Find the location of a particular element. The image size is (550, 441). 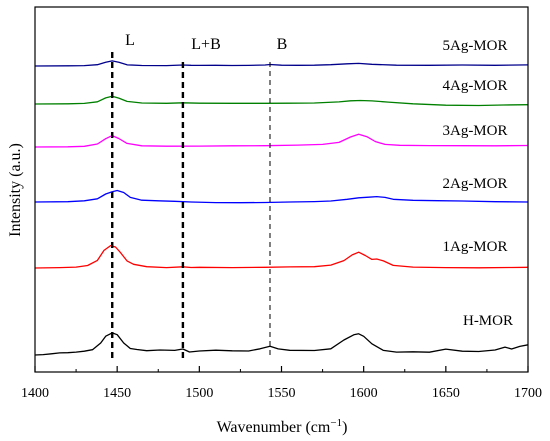

series-line-3ag-mor is located at coordinates (281, 140).